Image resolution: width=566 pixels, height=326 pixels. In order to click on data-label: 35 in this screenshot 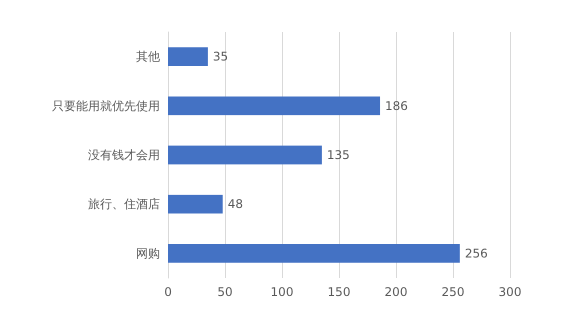, I will do `click(220, 57)`.